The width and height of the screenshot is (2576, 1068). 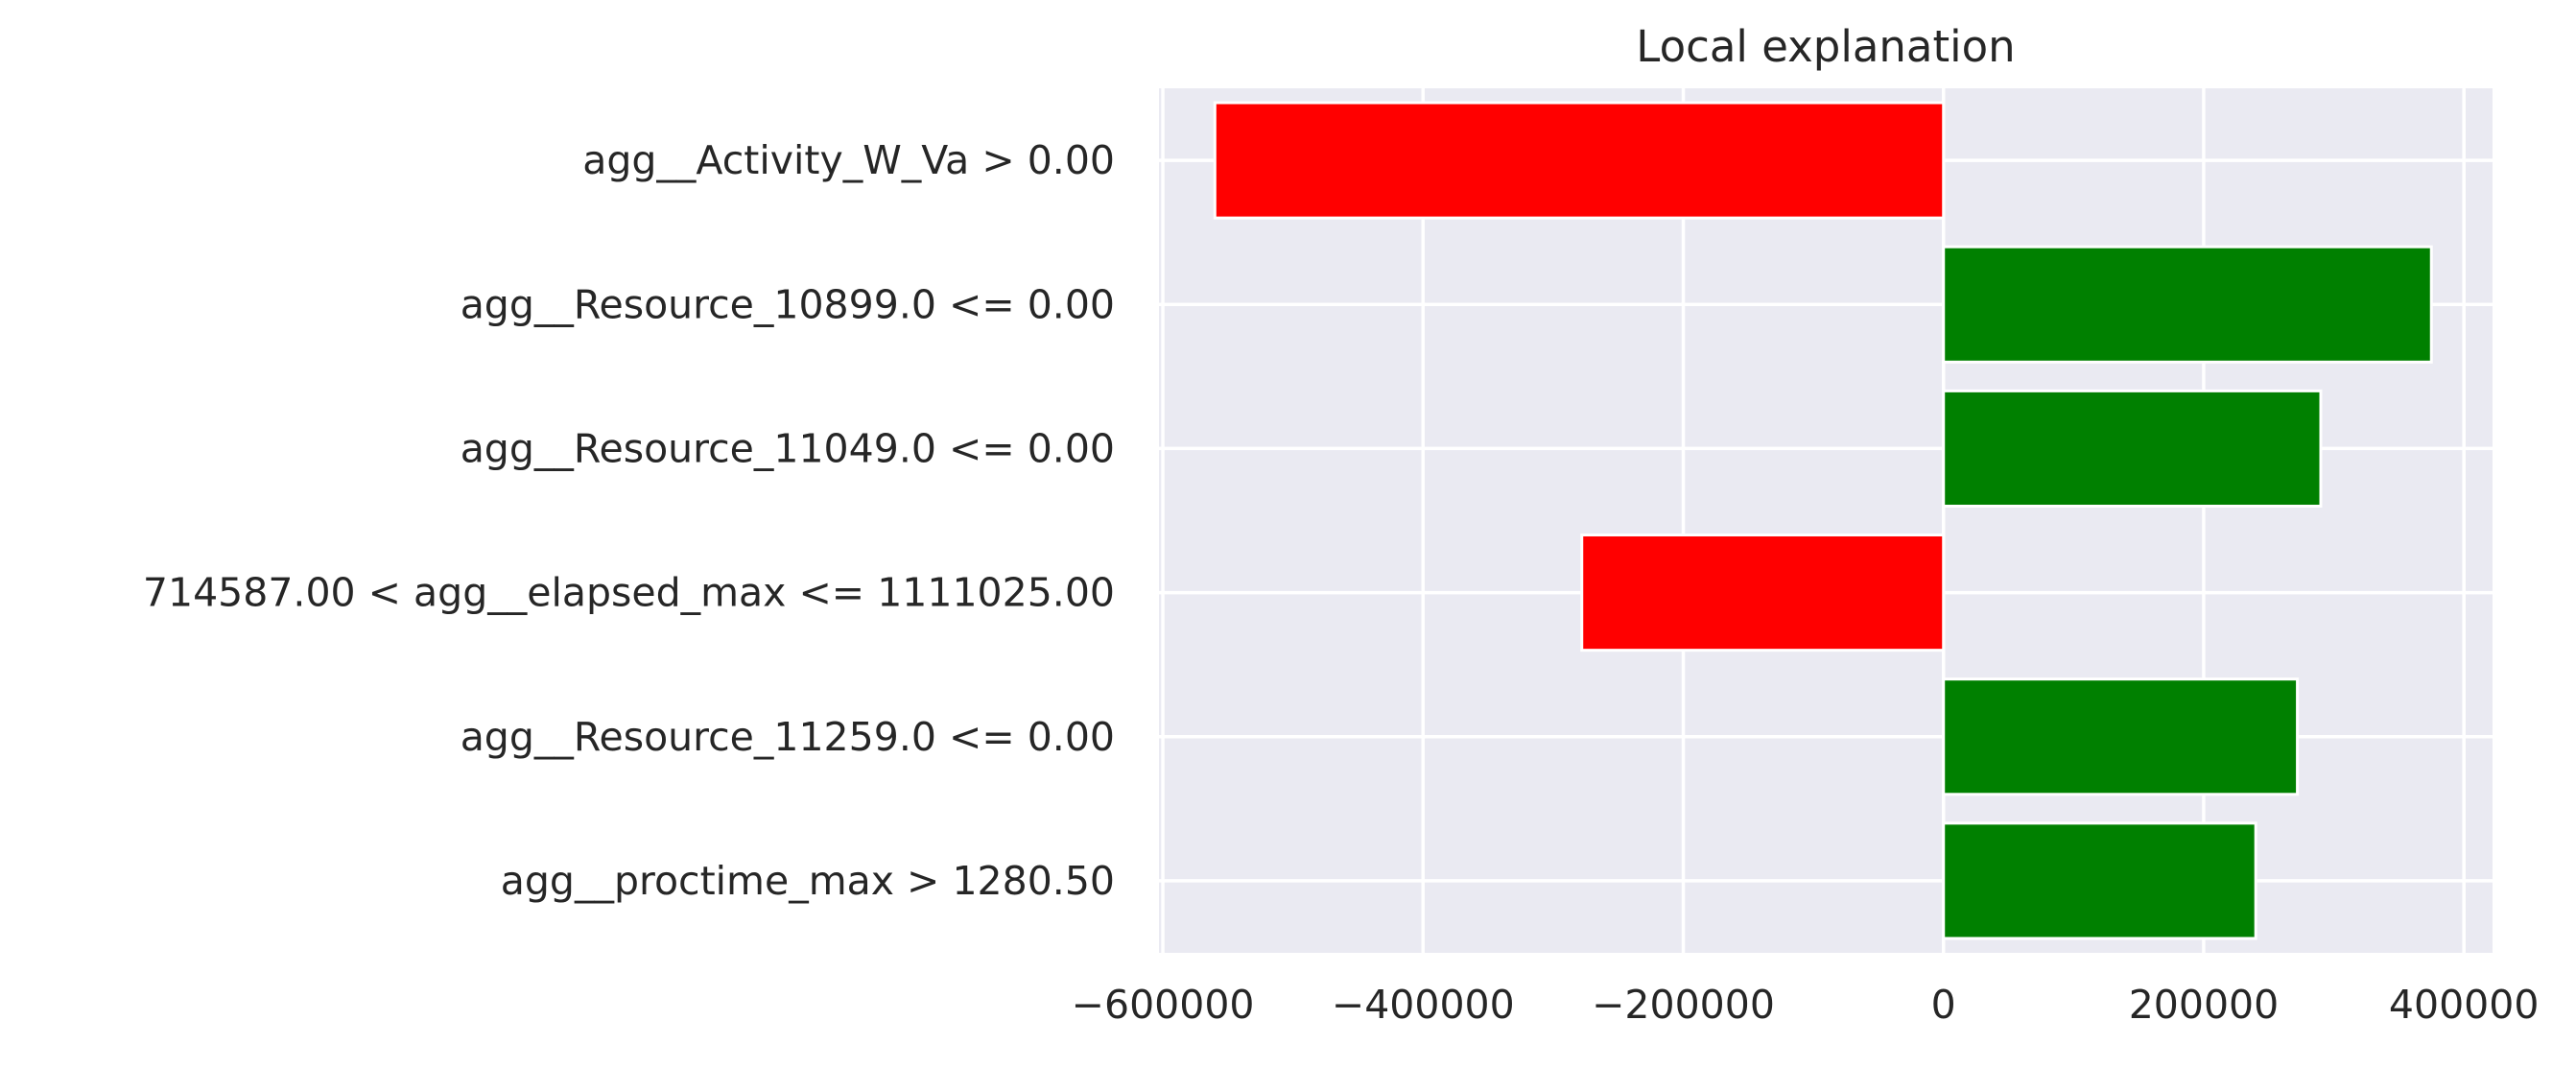 I want to click on x-tick-label: 400000, so click(x=2465, y=1005).